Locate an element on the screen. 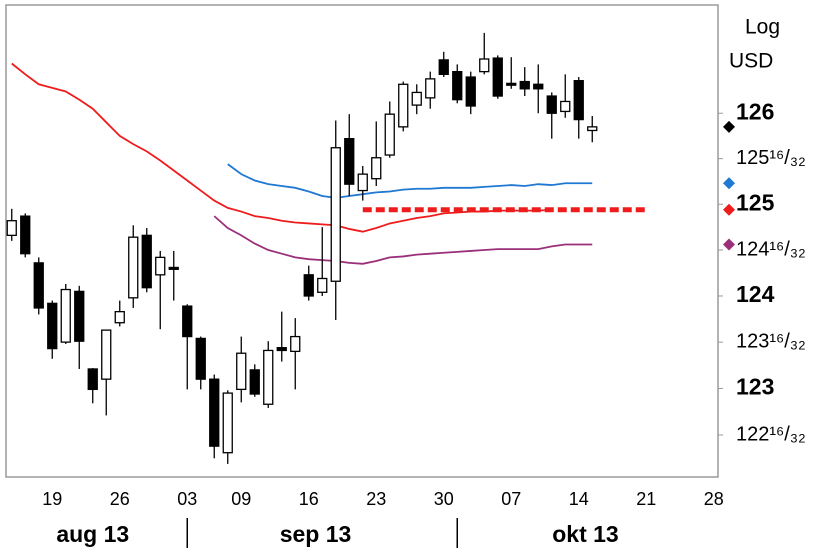 The image size is (833, 555). x-tick-label: 21 is located at coordinates (646, 499).